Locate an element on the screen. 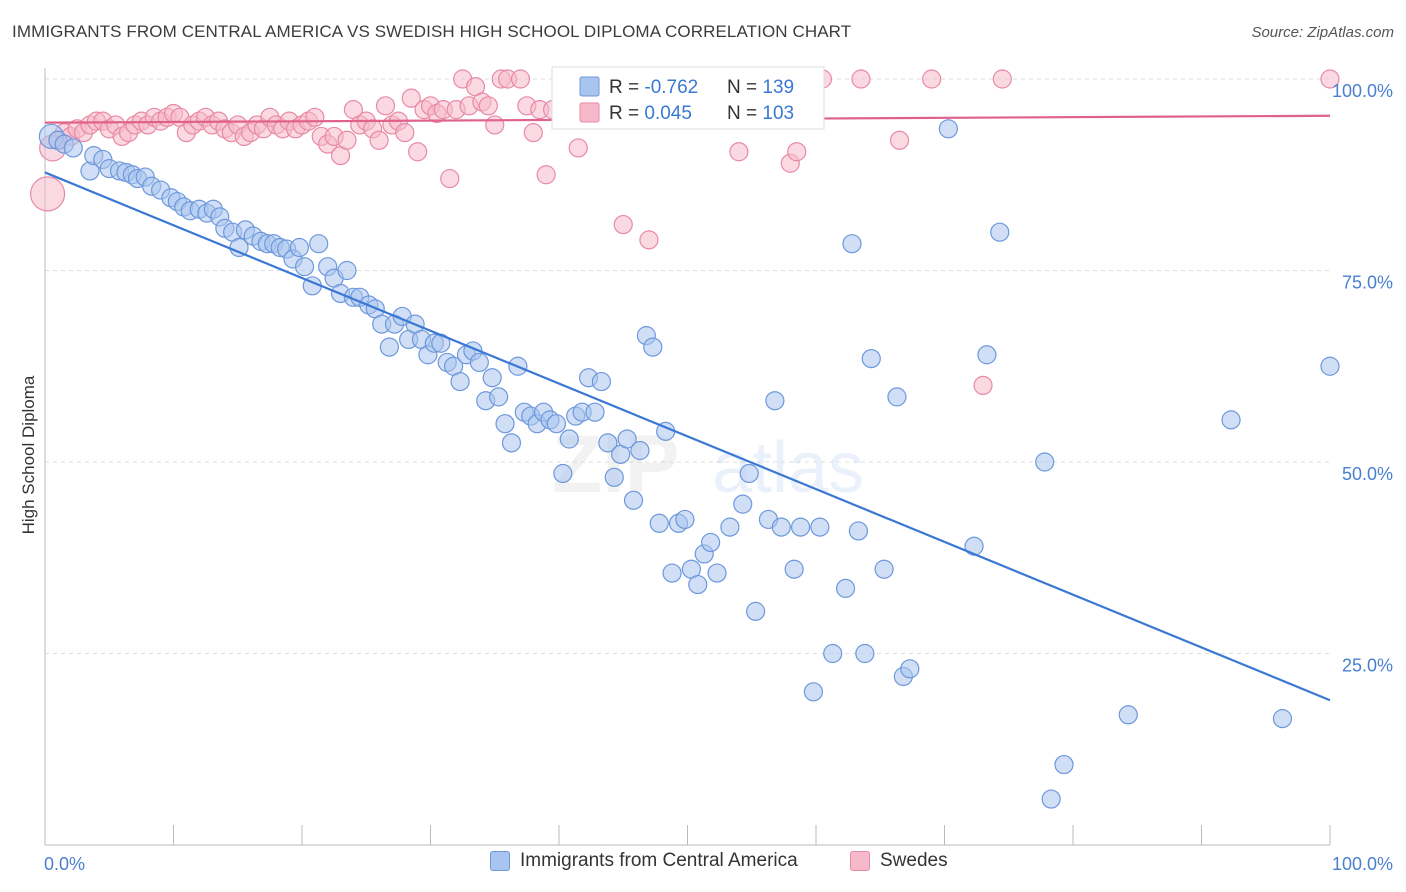 The image size is (1406, 892). legend-swatch-swedes is located at coordinates (860, 861).